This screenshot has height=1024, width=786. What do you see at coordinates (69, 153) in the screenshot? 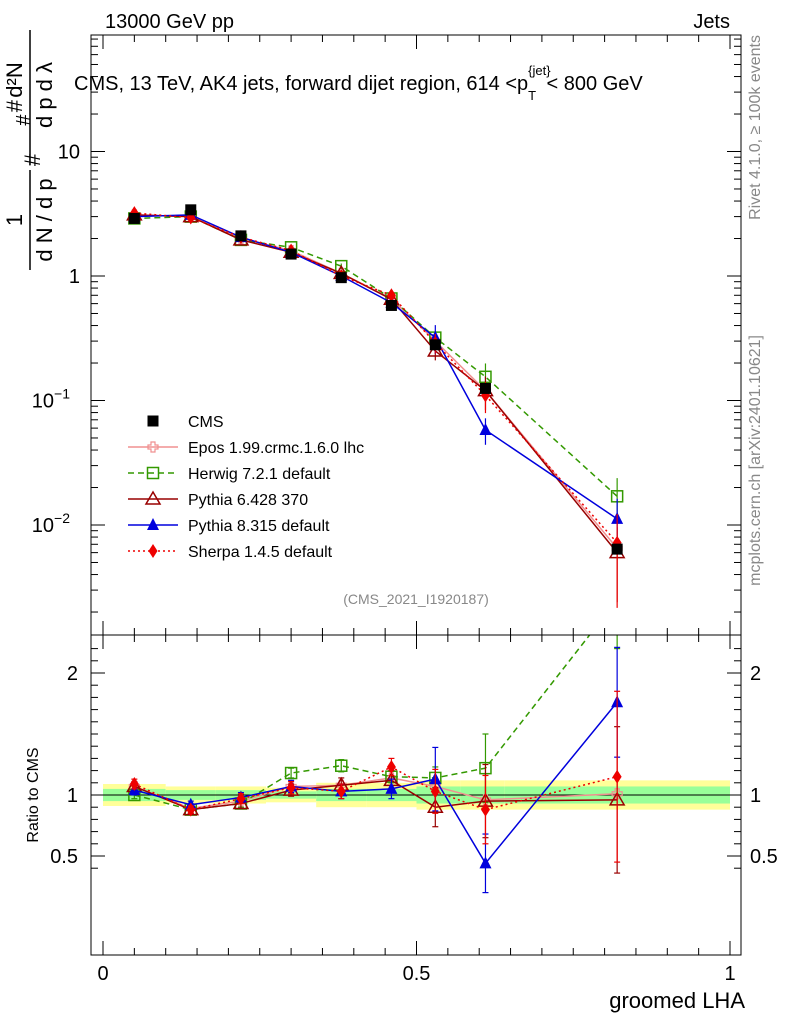
I see `main-ytick-label-0: 10` at bounding box center [69, 153].